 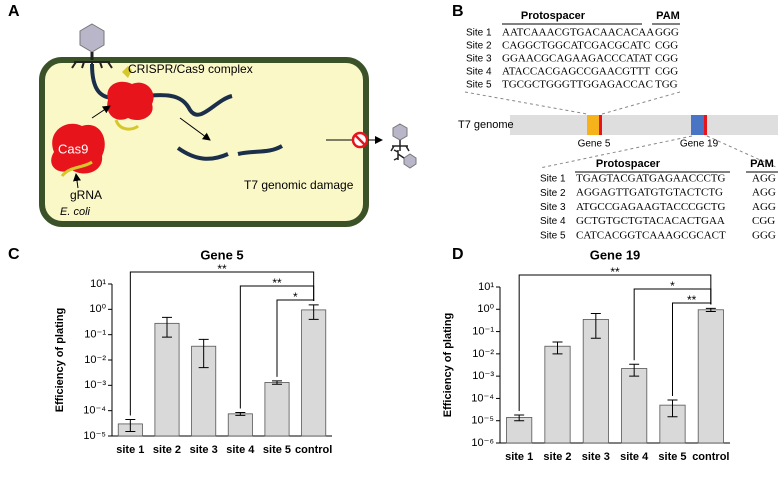 I want to click on sequence: AGG, so click(x=764, y=207).